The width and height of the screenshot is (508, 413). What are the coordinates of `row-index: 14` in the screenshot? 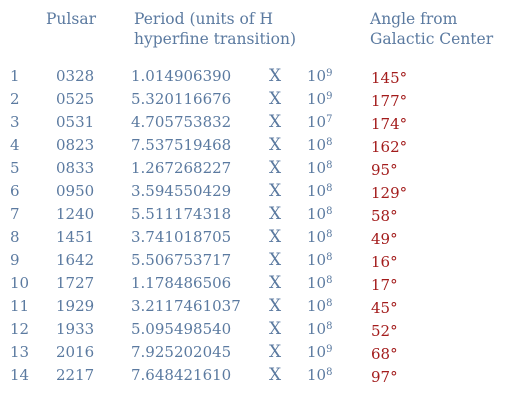 It's located at (20, 375).